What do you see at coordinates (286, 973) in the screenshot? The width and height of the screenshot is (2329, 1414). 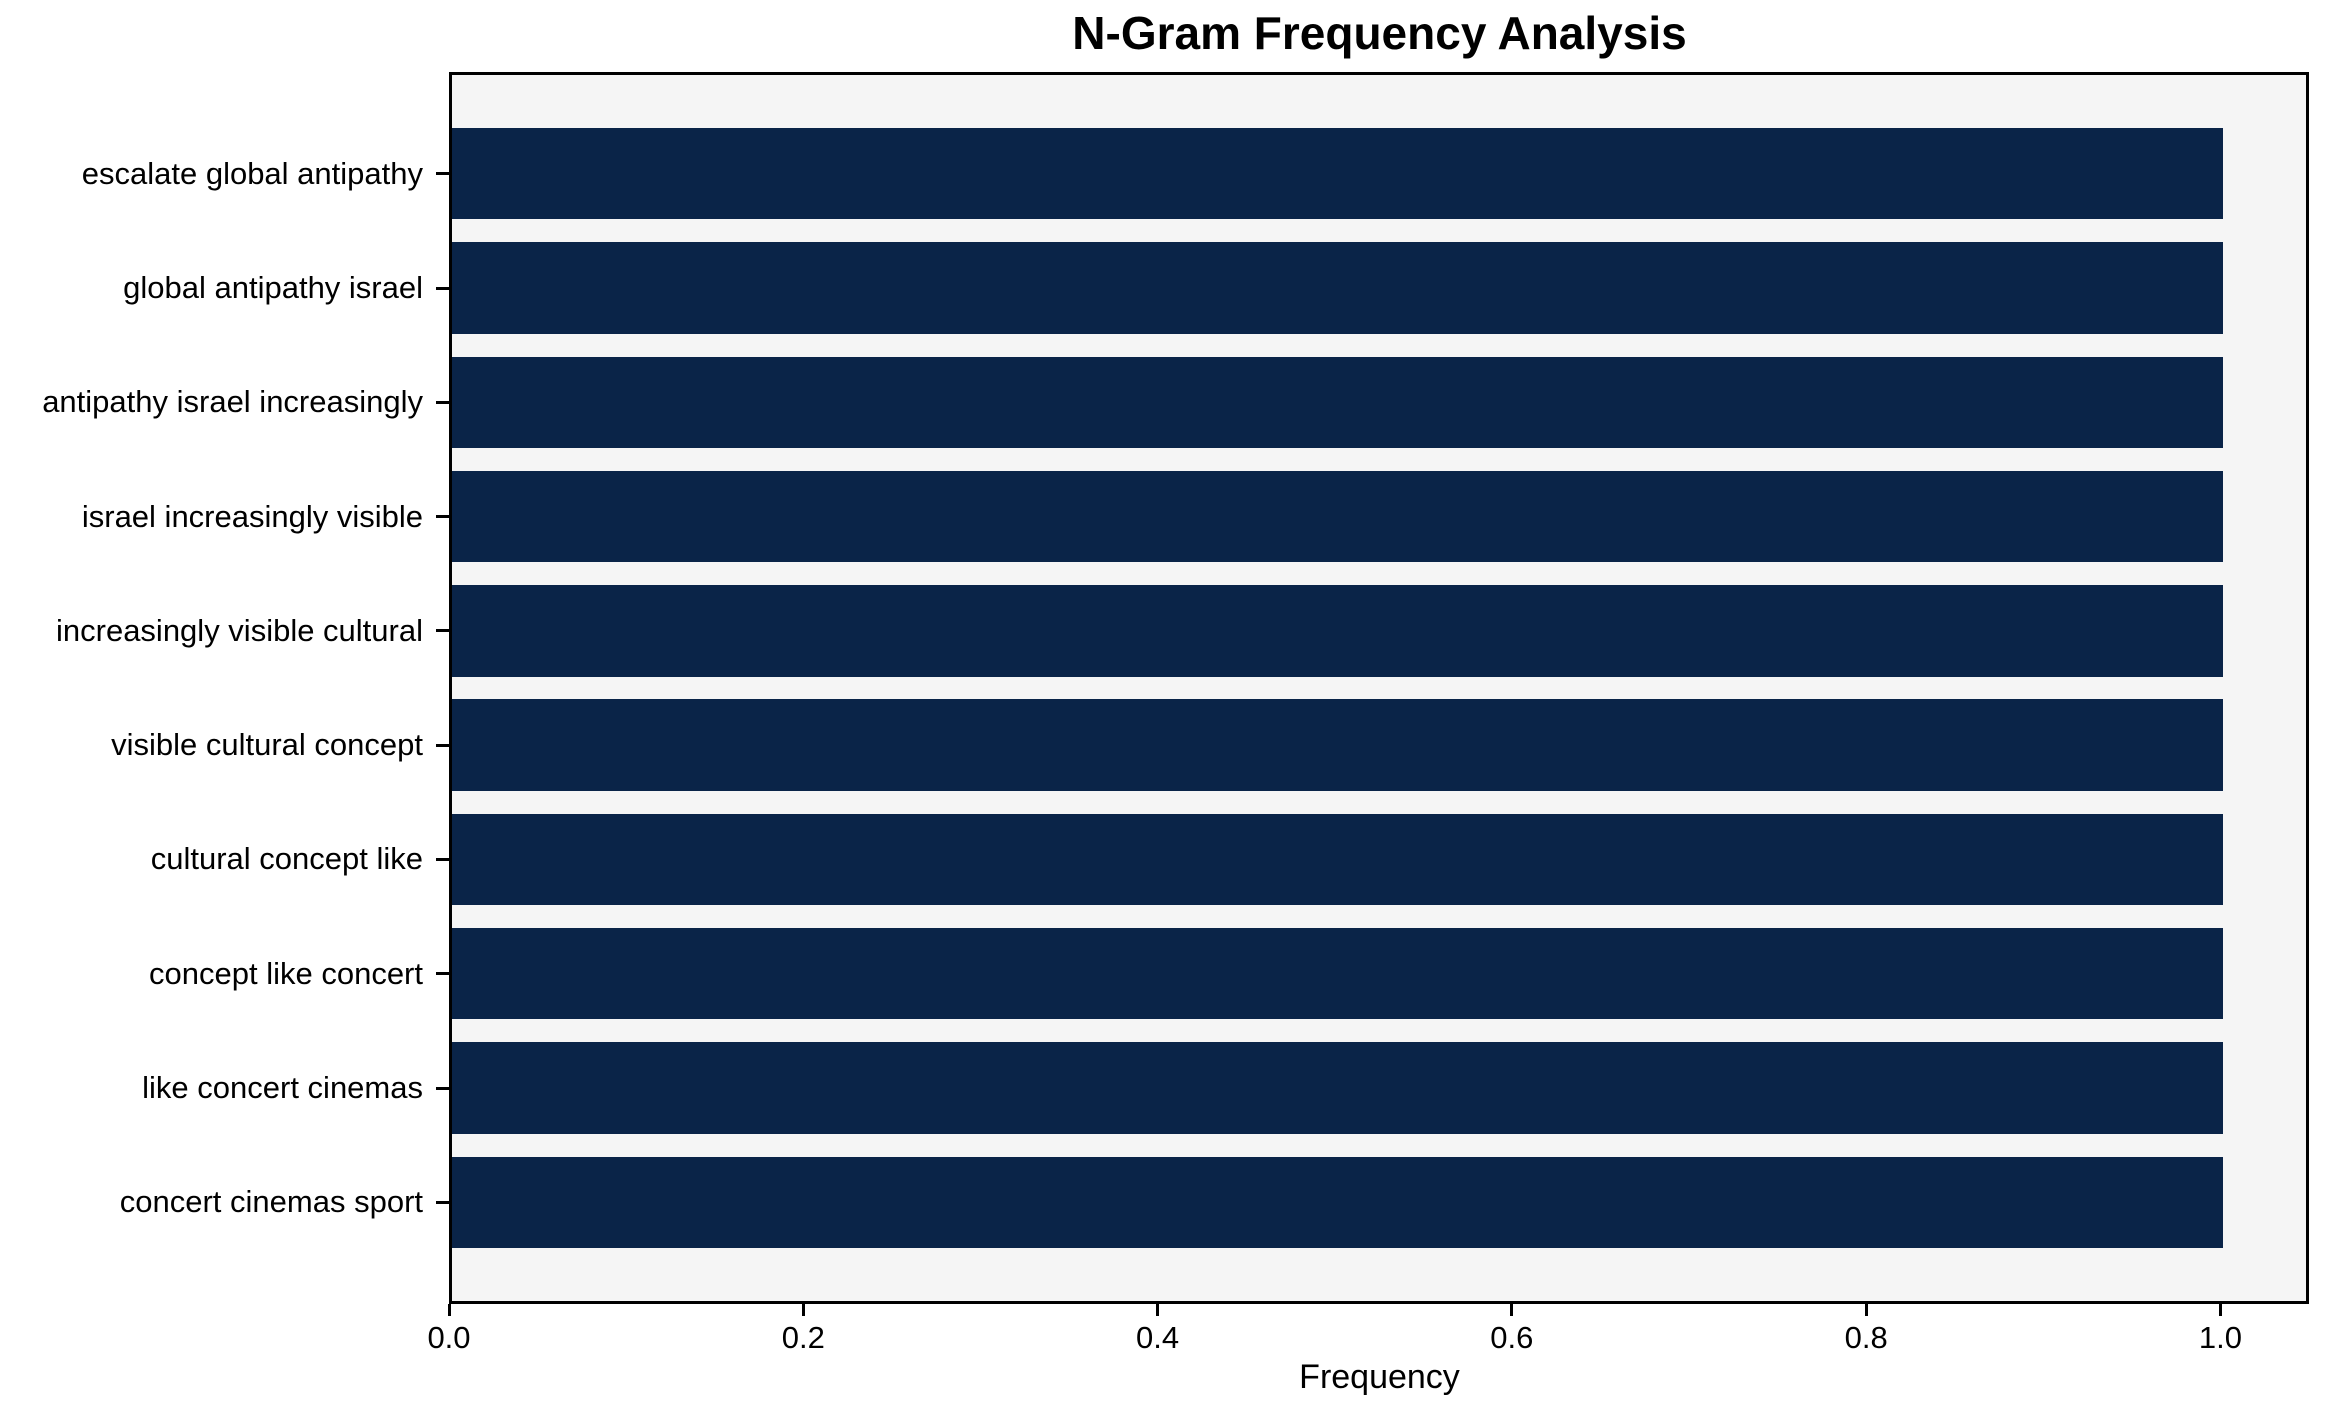 I see `y-tick-label: concept like concert` at bounding box center [286, 973].